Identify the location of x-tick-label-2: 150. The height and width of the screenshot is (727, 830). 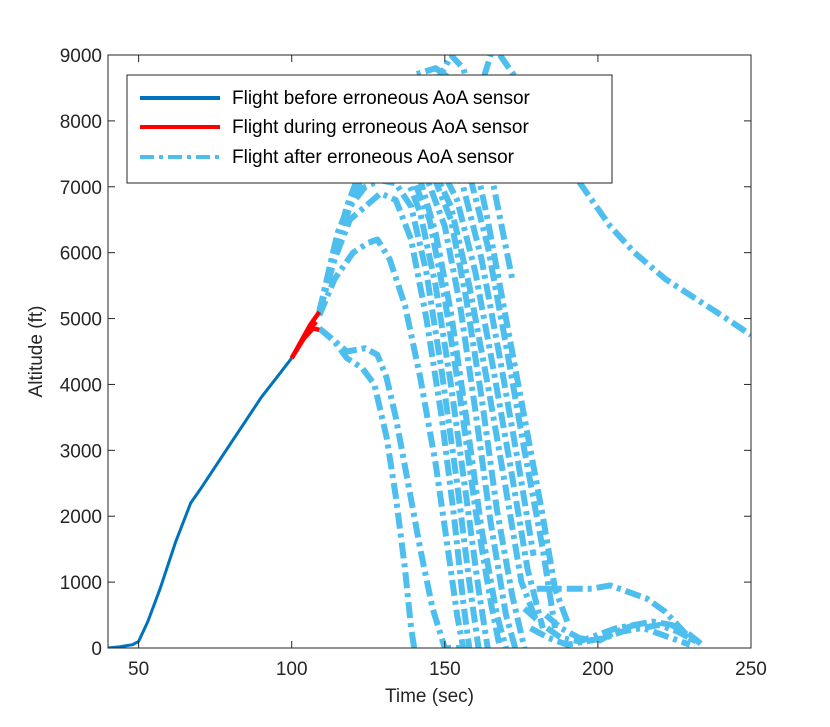
(445, 669).